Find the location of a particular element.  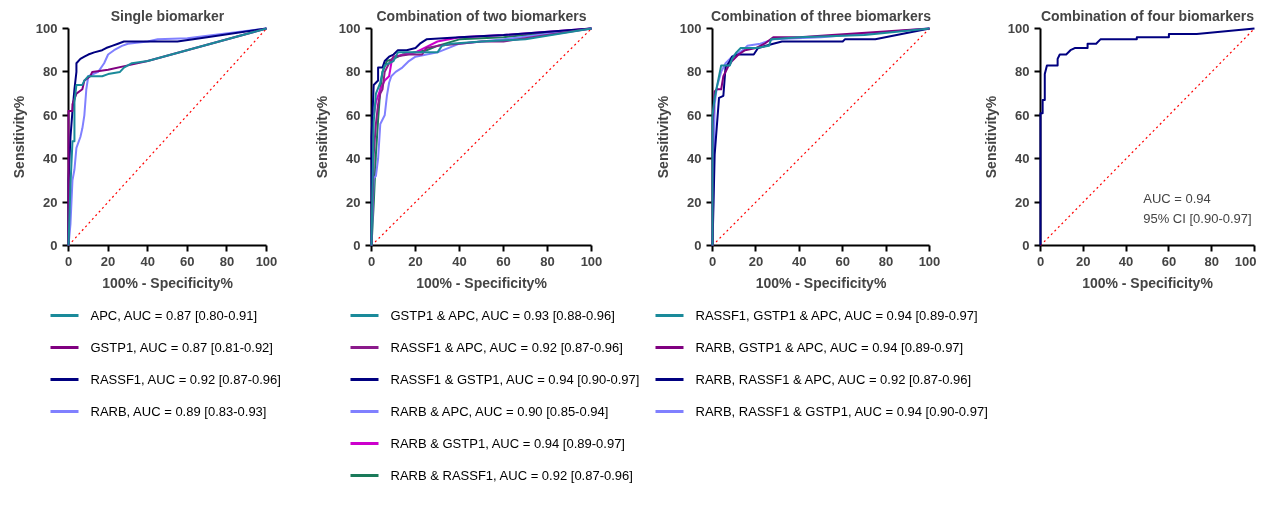

legend-label: RASSF1, GSTP1 & APC, AUC = 0.94 [0.89-0.97] is located at coordinates (836, 315).